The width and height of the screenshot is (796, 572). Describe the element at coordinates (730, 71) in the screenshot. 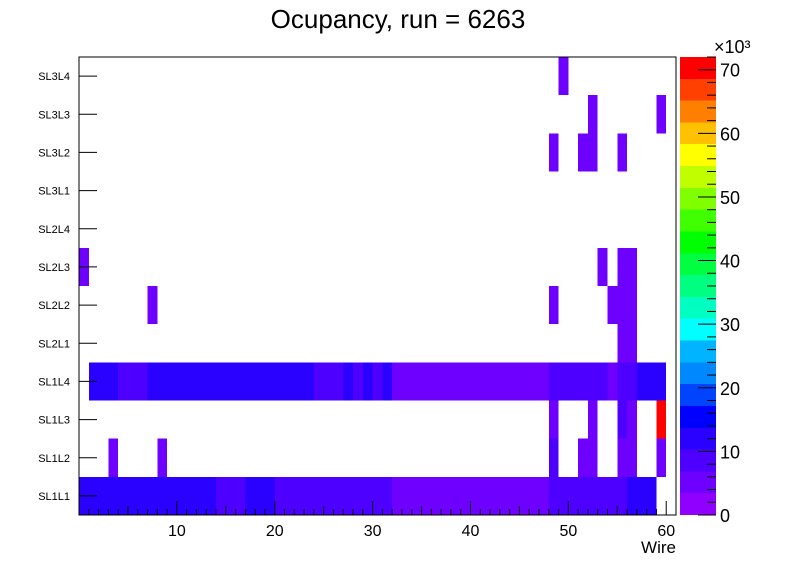

I see `z-tick-label: 70` at that location.